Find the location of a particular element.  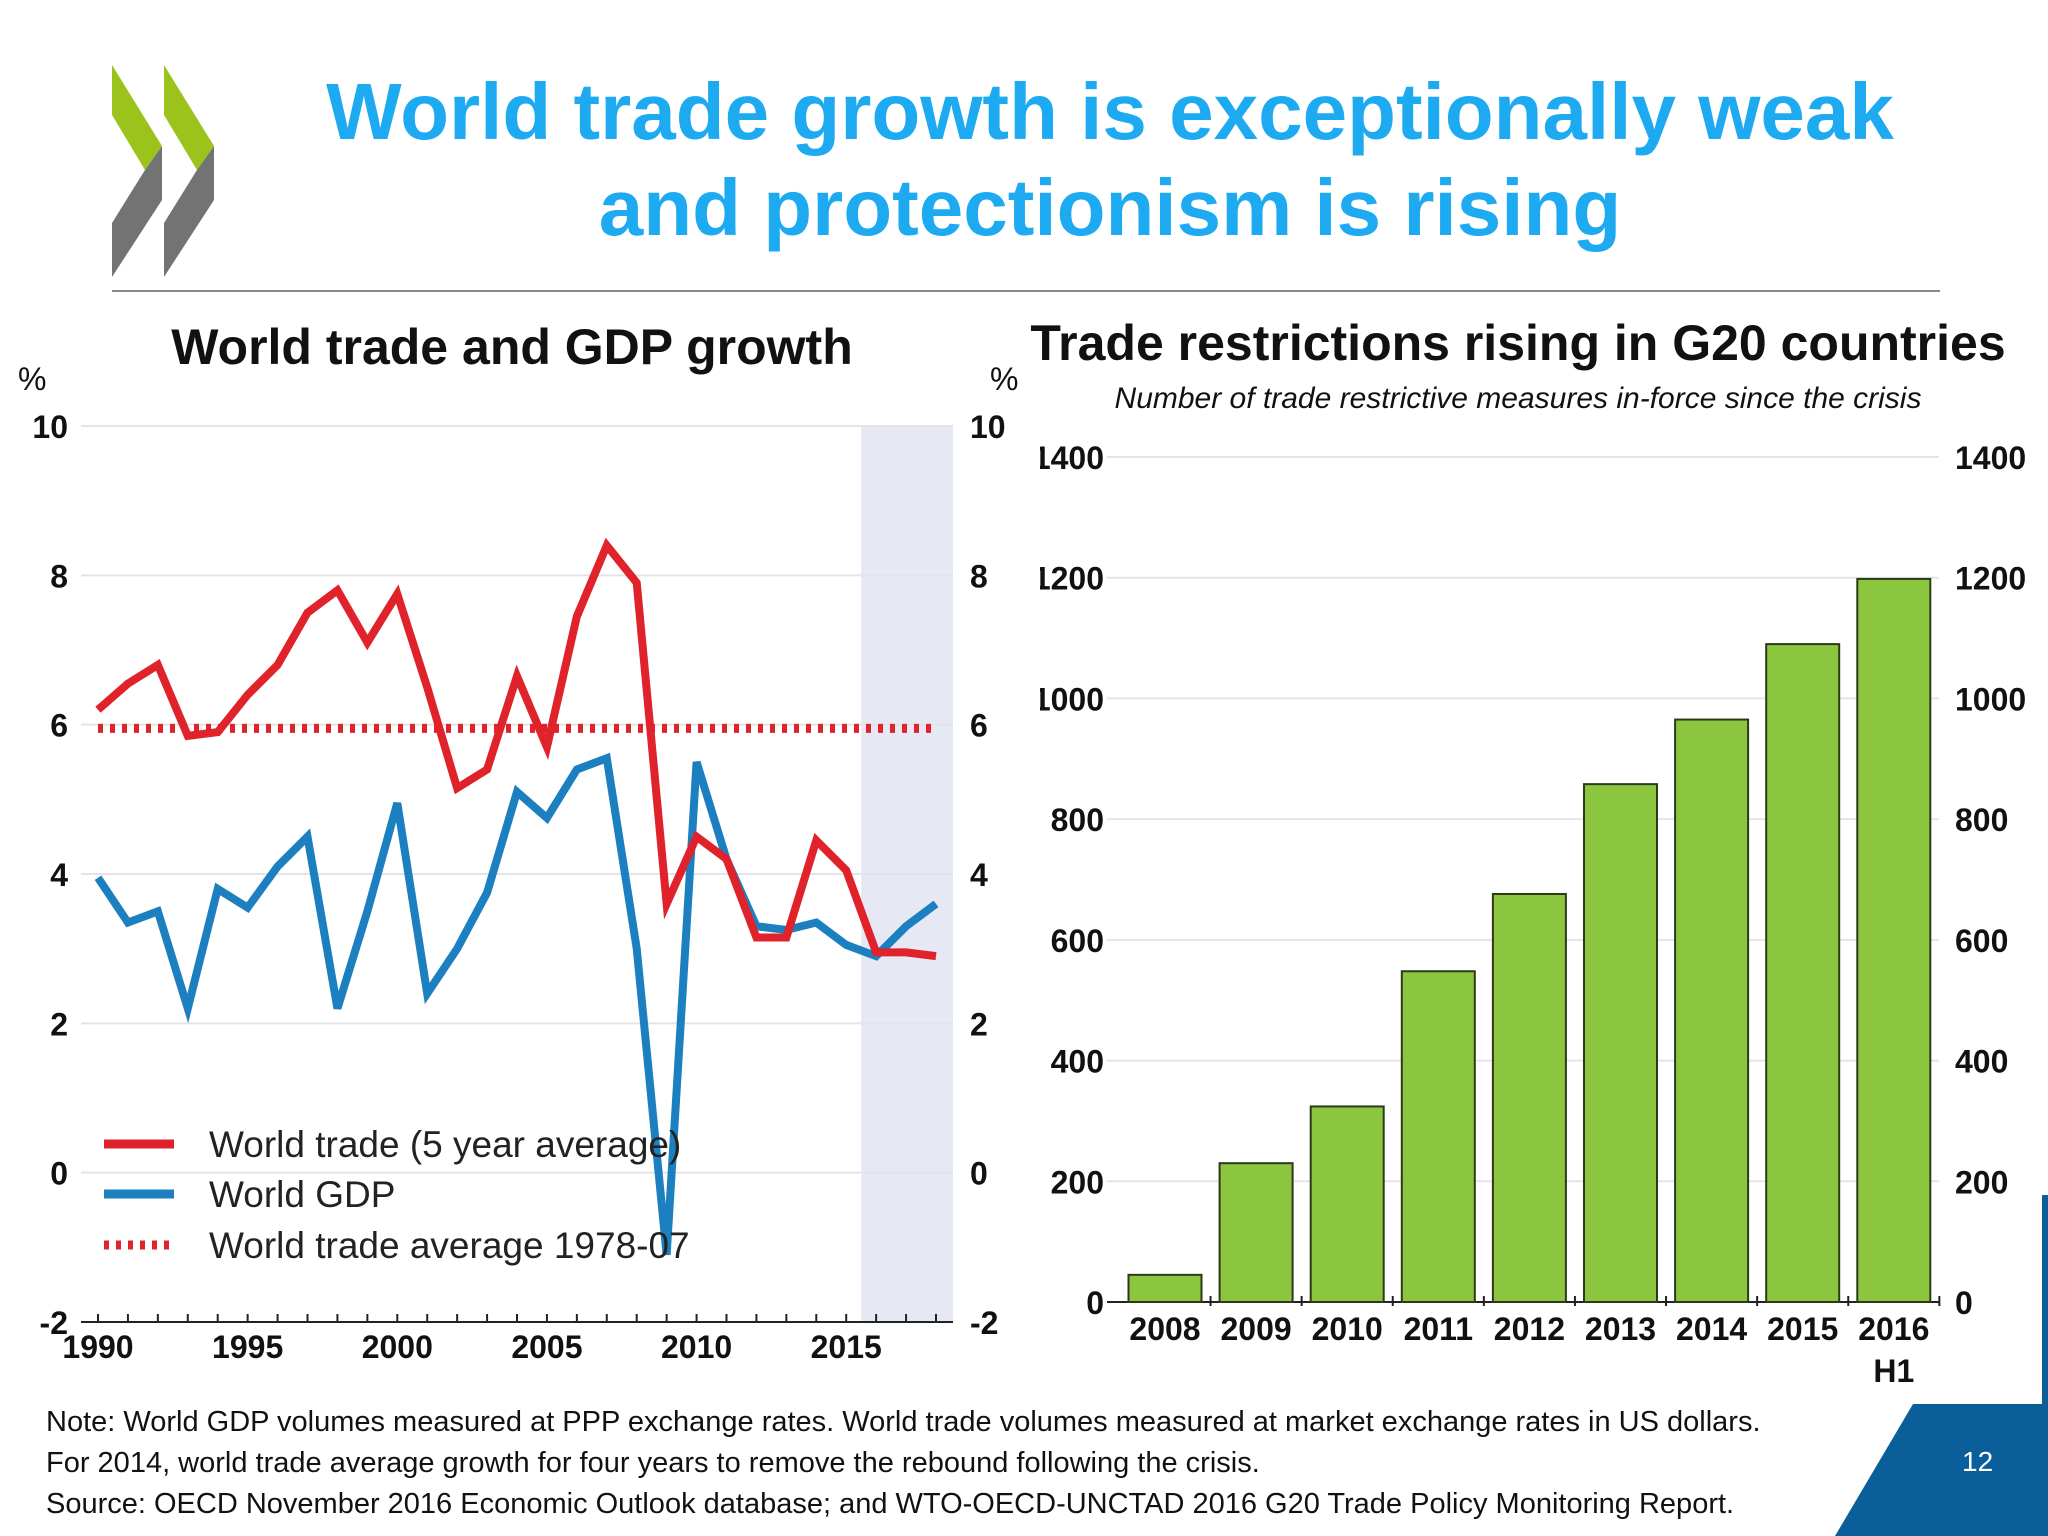

y-tick-label-left: 200 is located at coordinates (1077, 1182).